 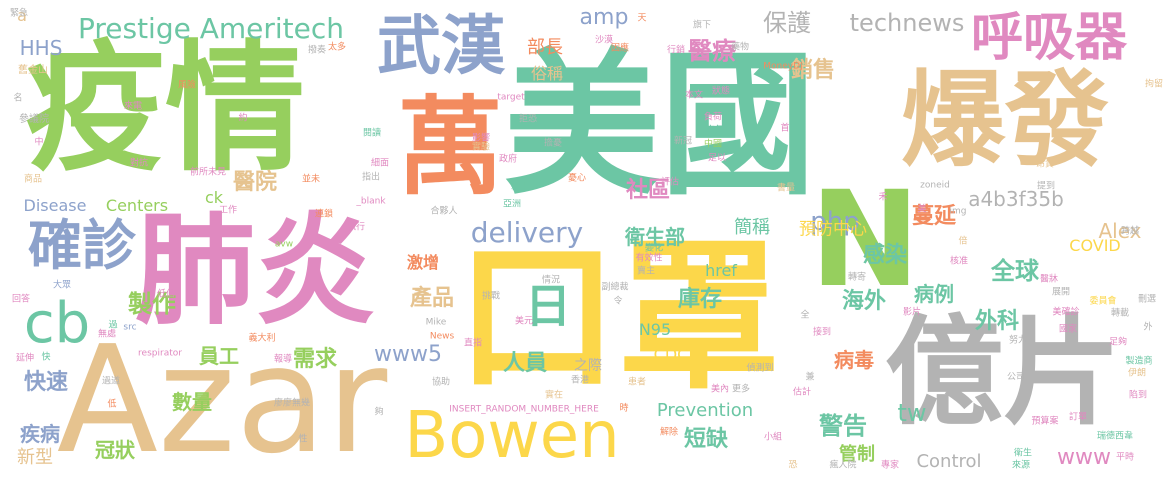 I want to click on word-delivery: delivery, so click(x=527, y=232).